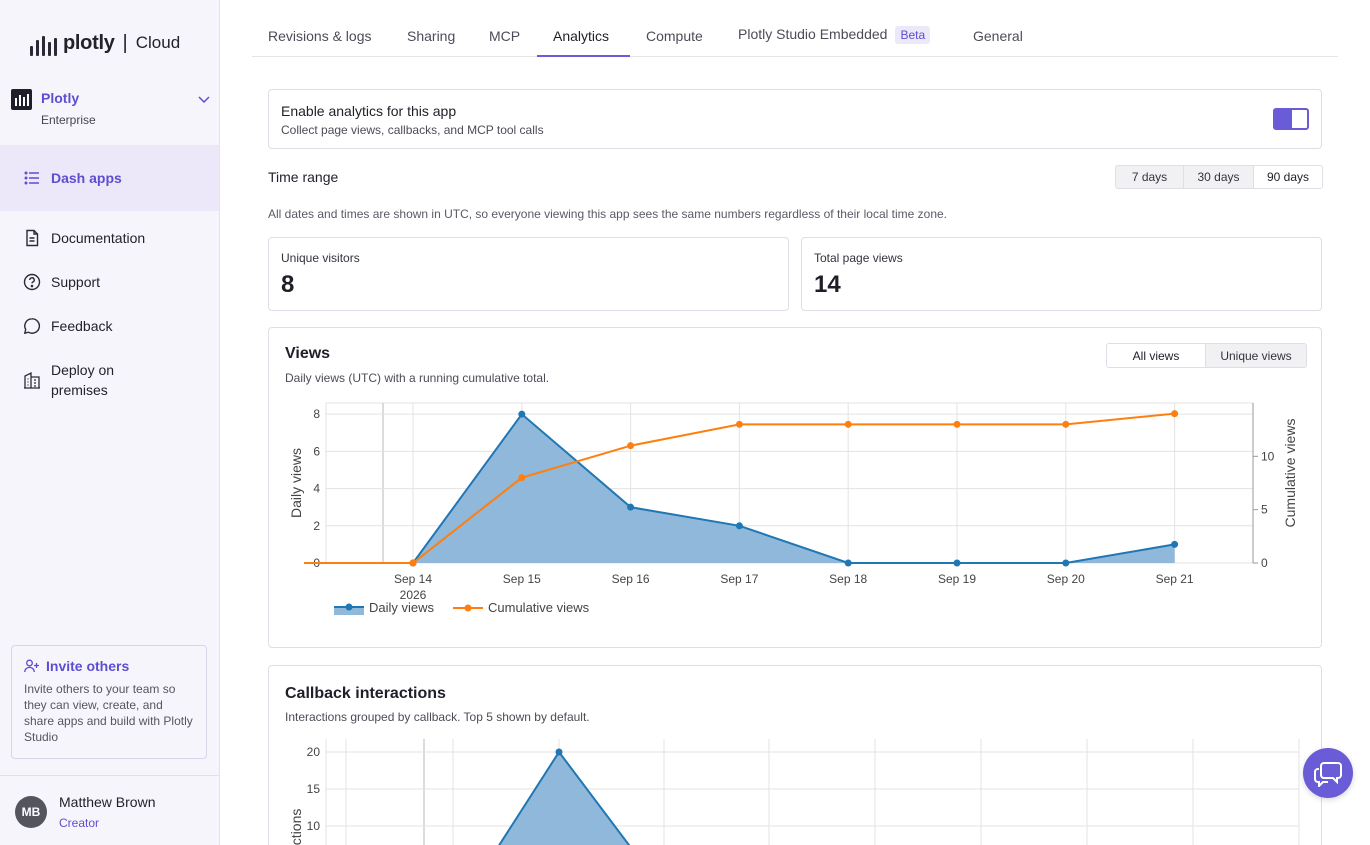 Image resolution: width=1370 pixels, height=845 pixels. I want to click on time-range-option-90-days: 90 days, so click(1288, 177).